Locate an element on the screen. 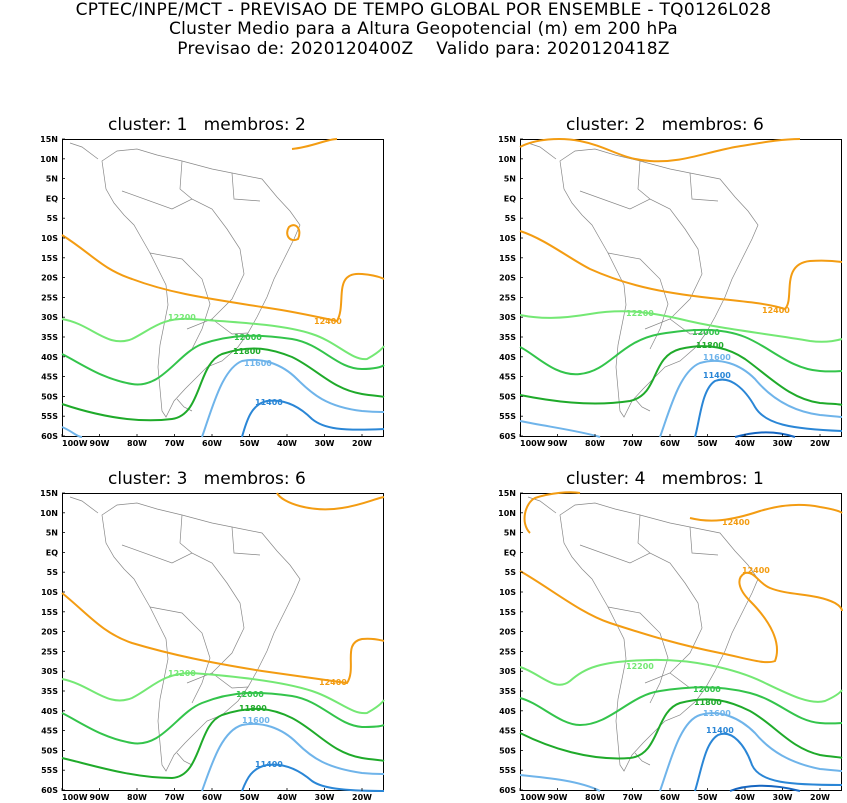  panel-3-title: cluster: 3 membros: 6 is located at coordinates (207, 479).